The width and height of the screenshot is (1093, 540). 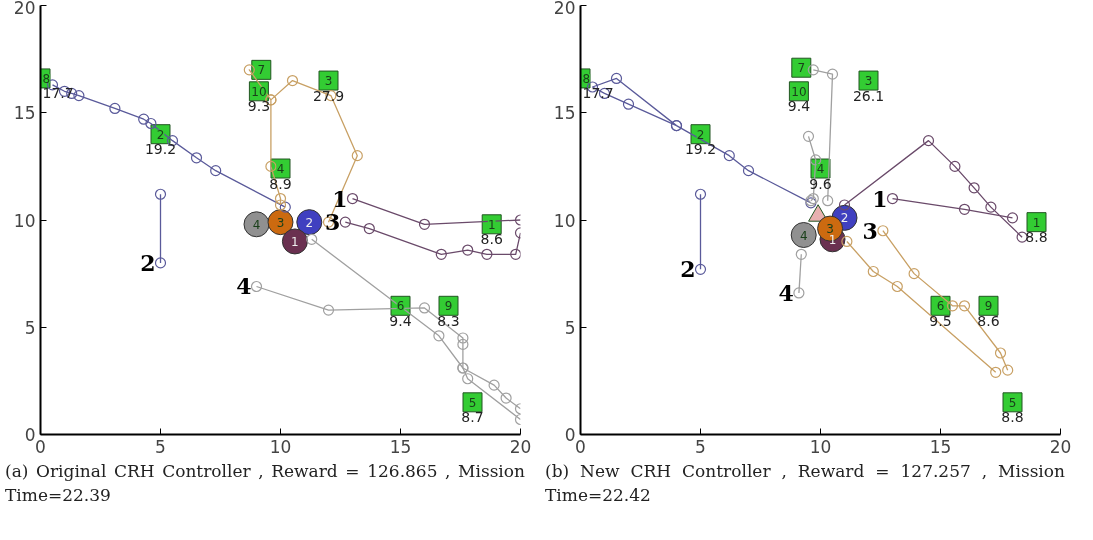 I want to click on annotation: 8.3, so click(x=448, y=320).